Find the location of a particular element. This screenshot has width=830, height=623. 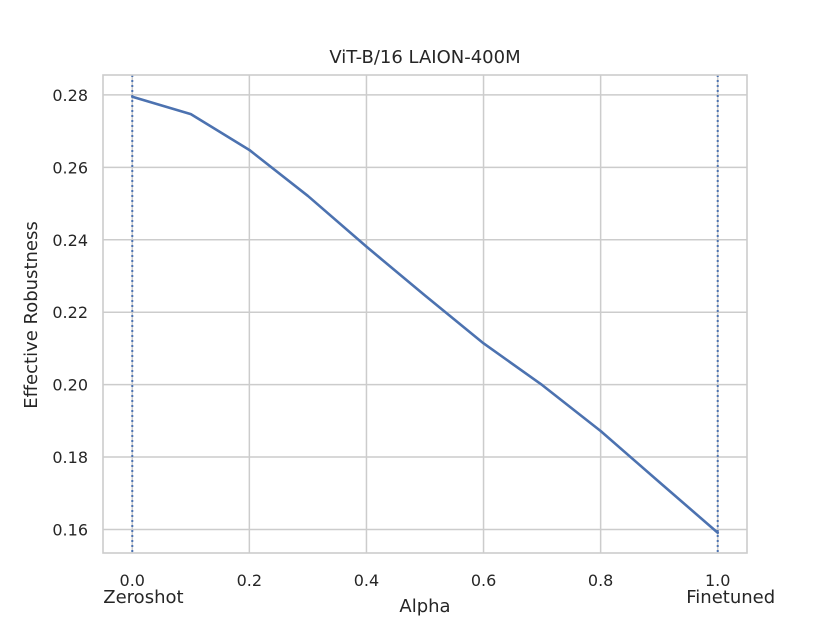

y-tick-label: 0.26 is located at coordinates (70, 167).